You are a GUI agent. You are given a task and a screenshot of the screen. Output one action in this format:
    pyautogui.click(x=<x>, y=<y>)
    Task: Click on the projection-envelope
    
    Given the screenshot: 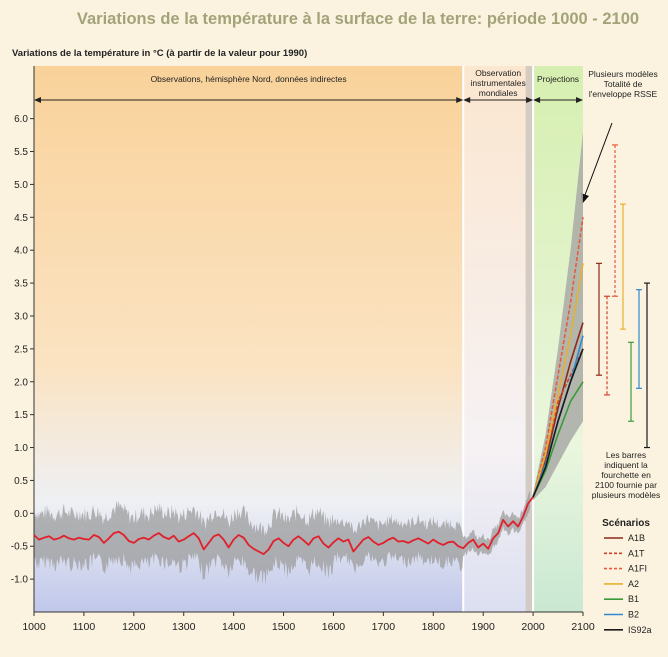 What is the action you would take?
    pyautogui.click(x=558, y=316)
    